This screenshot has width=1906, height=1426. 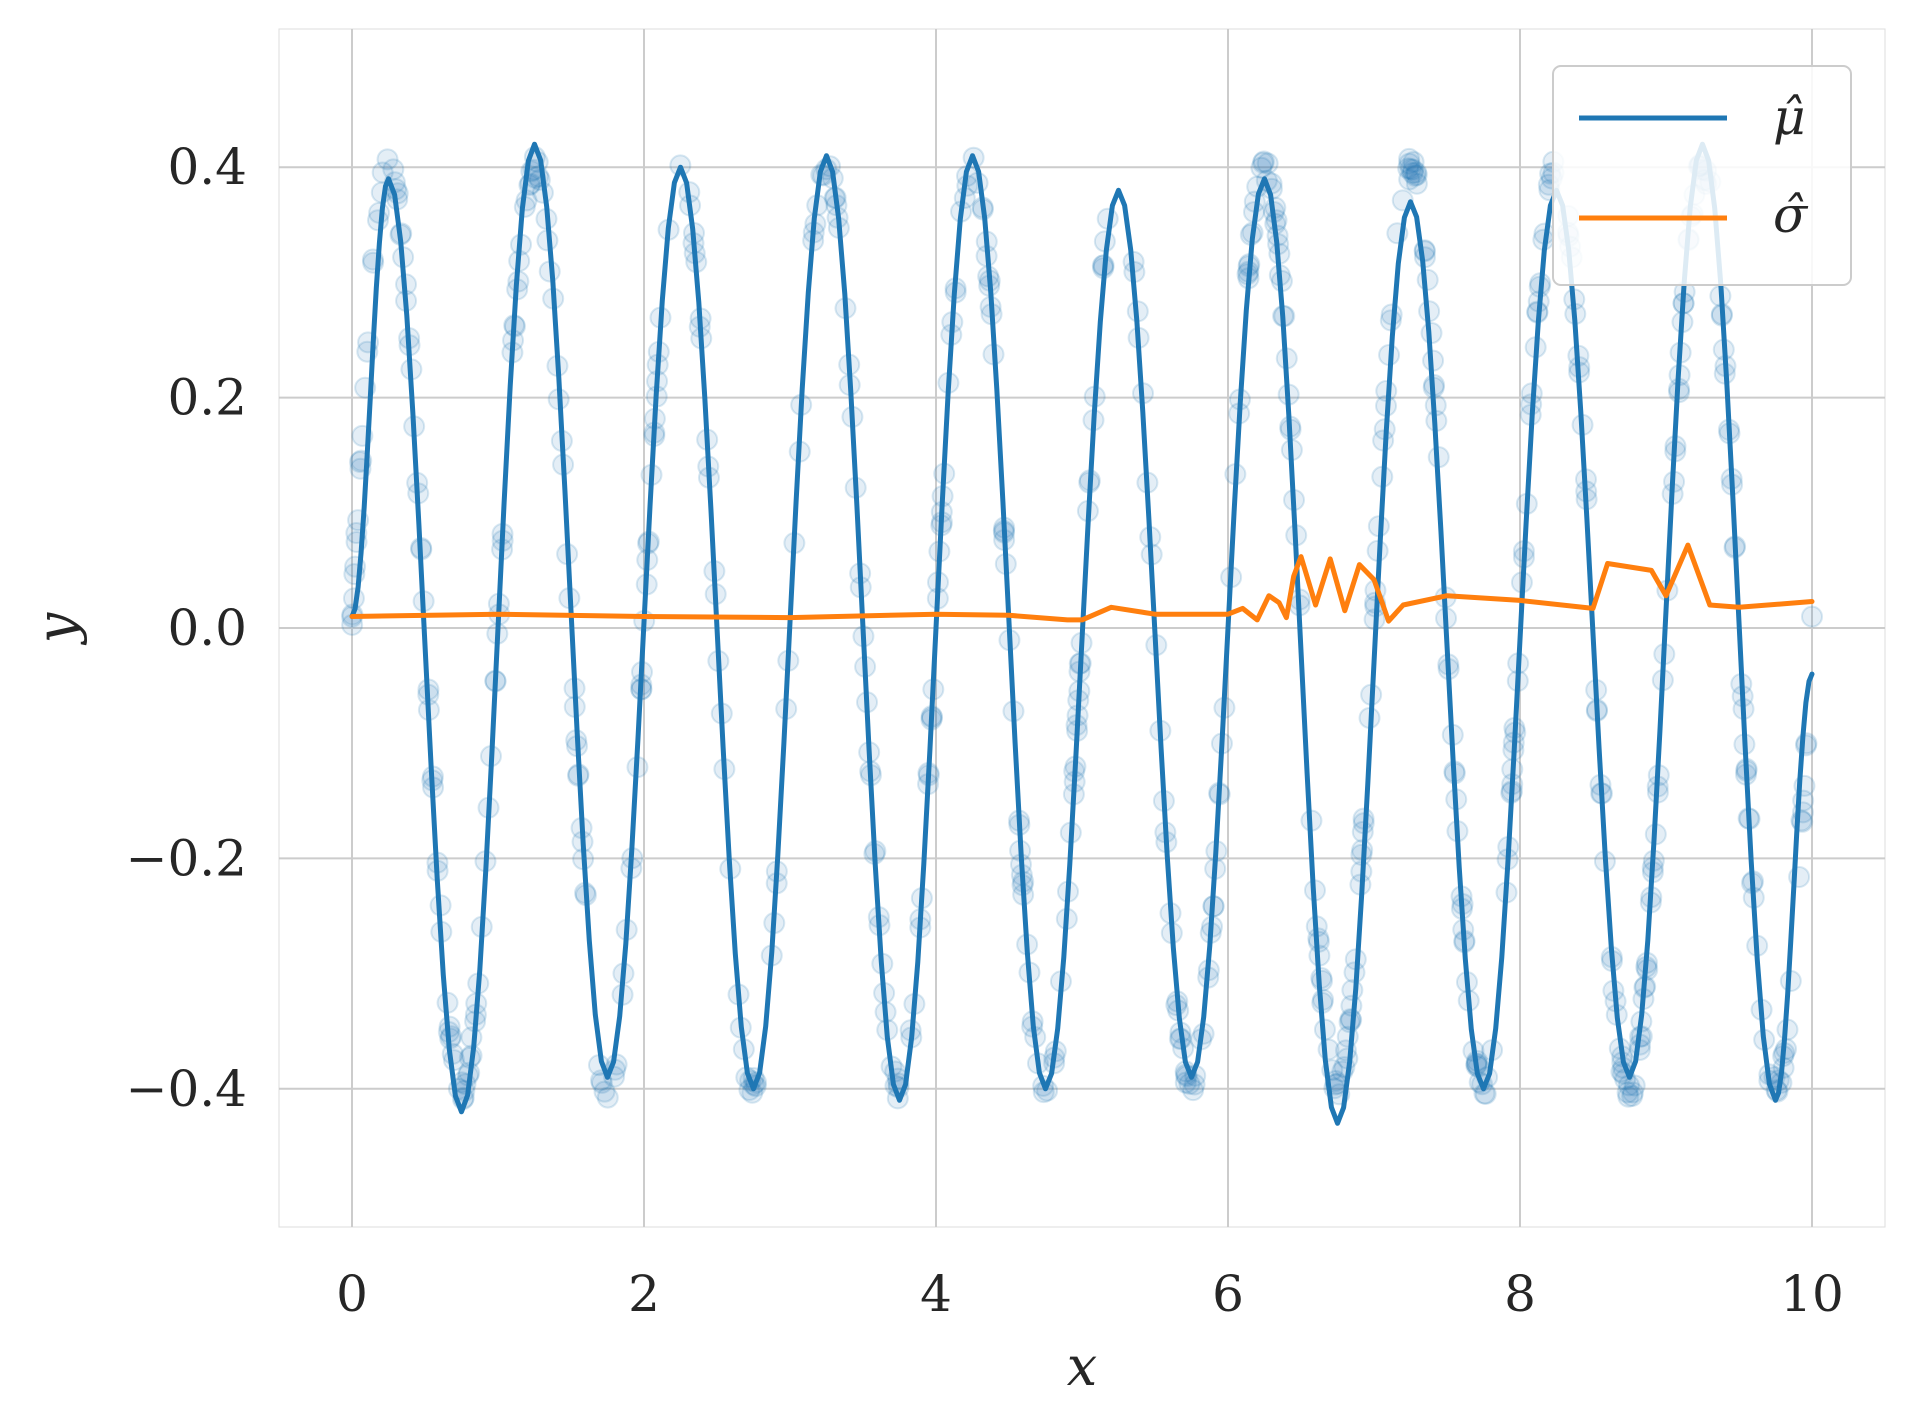 I want to click on legend: μ̂ σ̂, so click(x=1702, y=175).